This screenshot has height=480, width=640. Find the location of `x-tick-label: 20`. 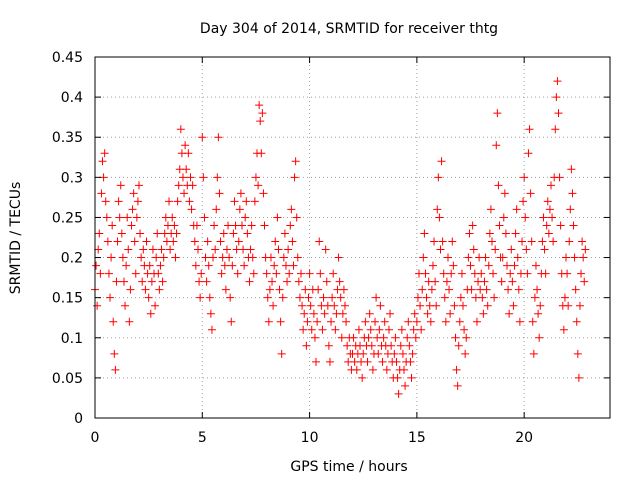

x-tick-label: 20 is located at coordinates (524, 438).